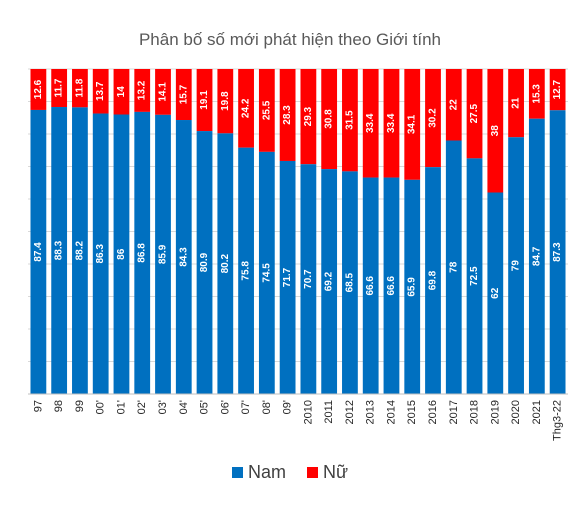 Image resolution: width=580 pixels, height=528 pixels. I want to click on data-label-nu-20: 22, so click(453, 105).